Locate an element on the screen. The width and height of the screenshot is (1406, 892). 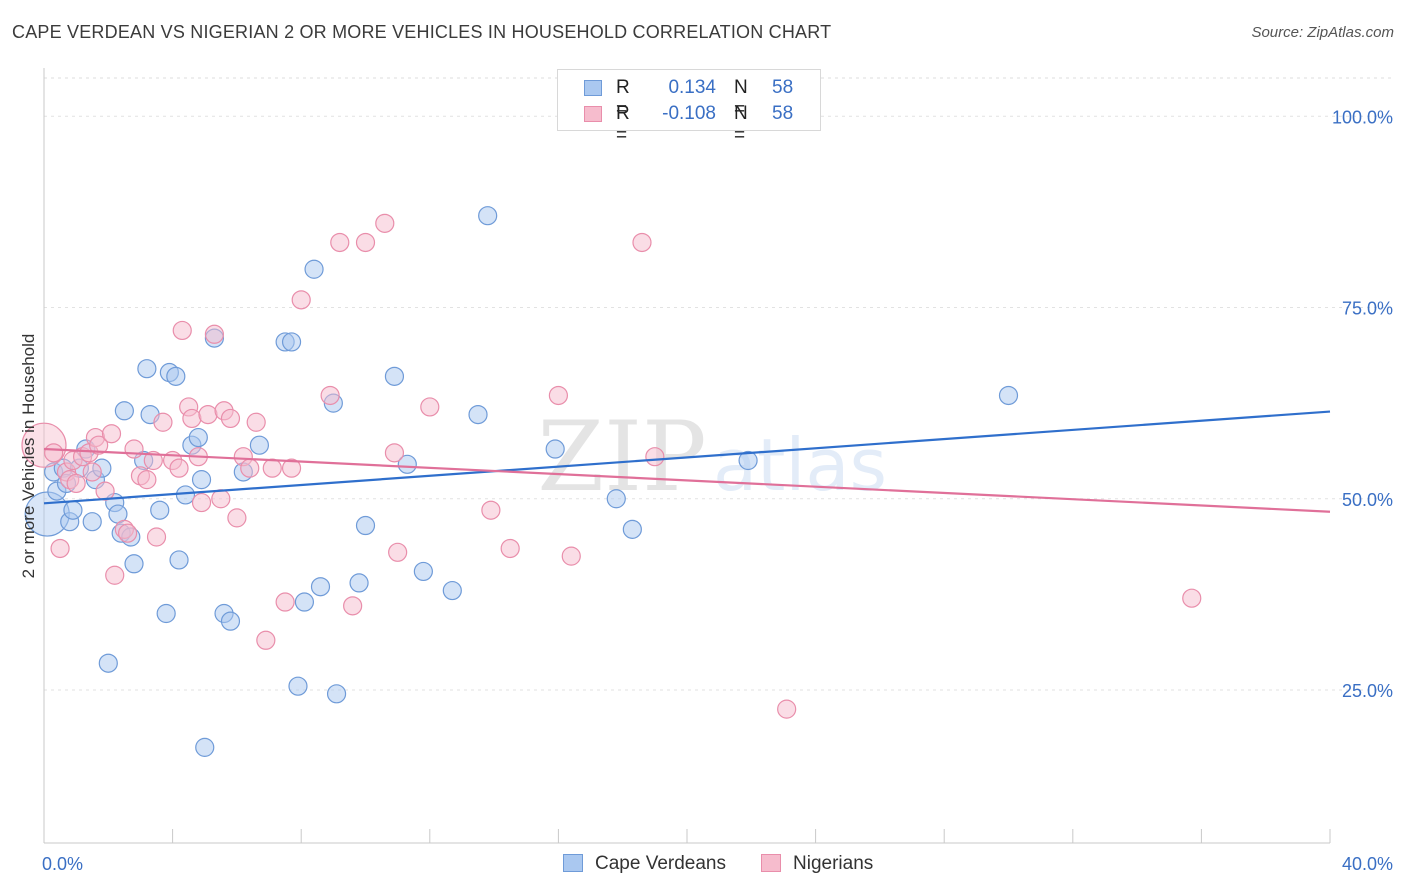
legend-r-value: -0.108 is located at coordinates (689, 113).